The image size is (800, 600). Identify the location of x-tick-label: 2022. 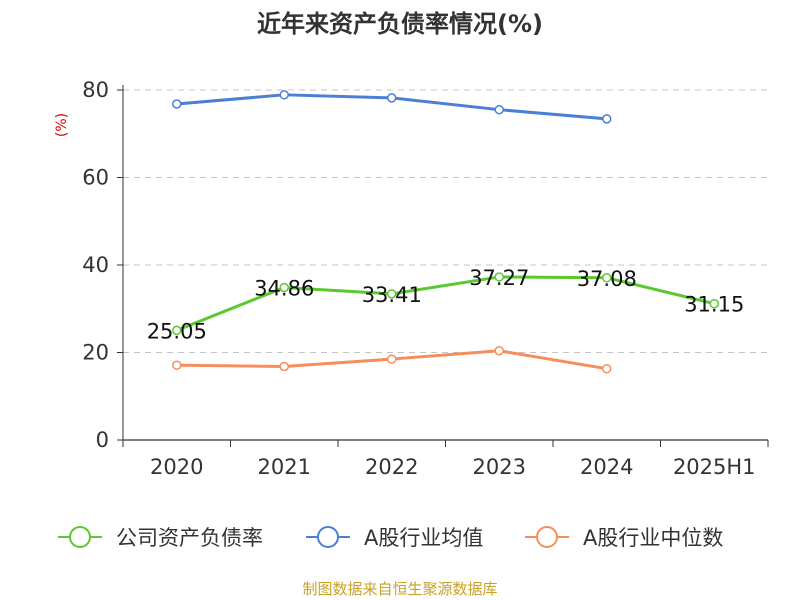
(391, 467).